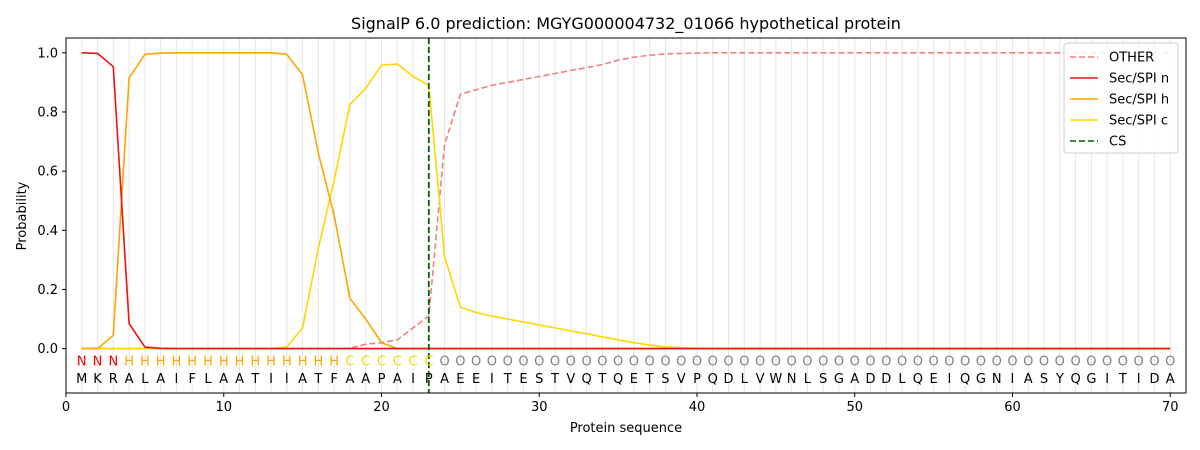 This screenshot has height=450, width=1200. Describe the element at coordinates (1139, 79) in the screenshot. I see `legend-label: Sec/SPI n` at that location.